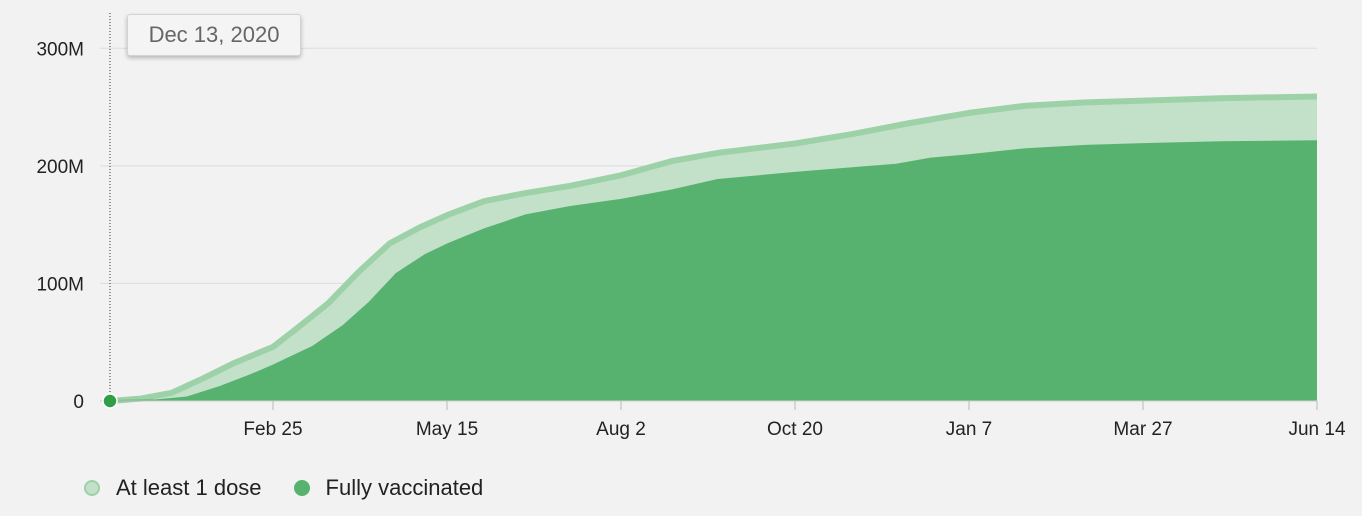 This screenshot has height=516, width=1362. I want to click on chart-legend: At least 1 dose Fully vaccinated, so click(299, 488).